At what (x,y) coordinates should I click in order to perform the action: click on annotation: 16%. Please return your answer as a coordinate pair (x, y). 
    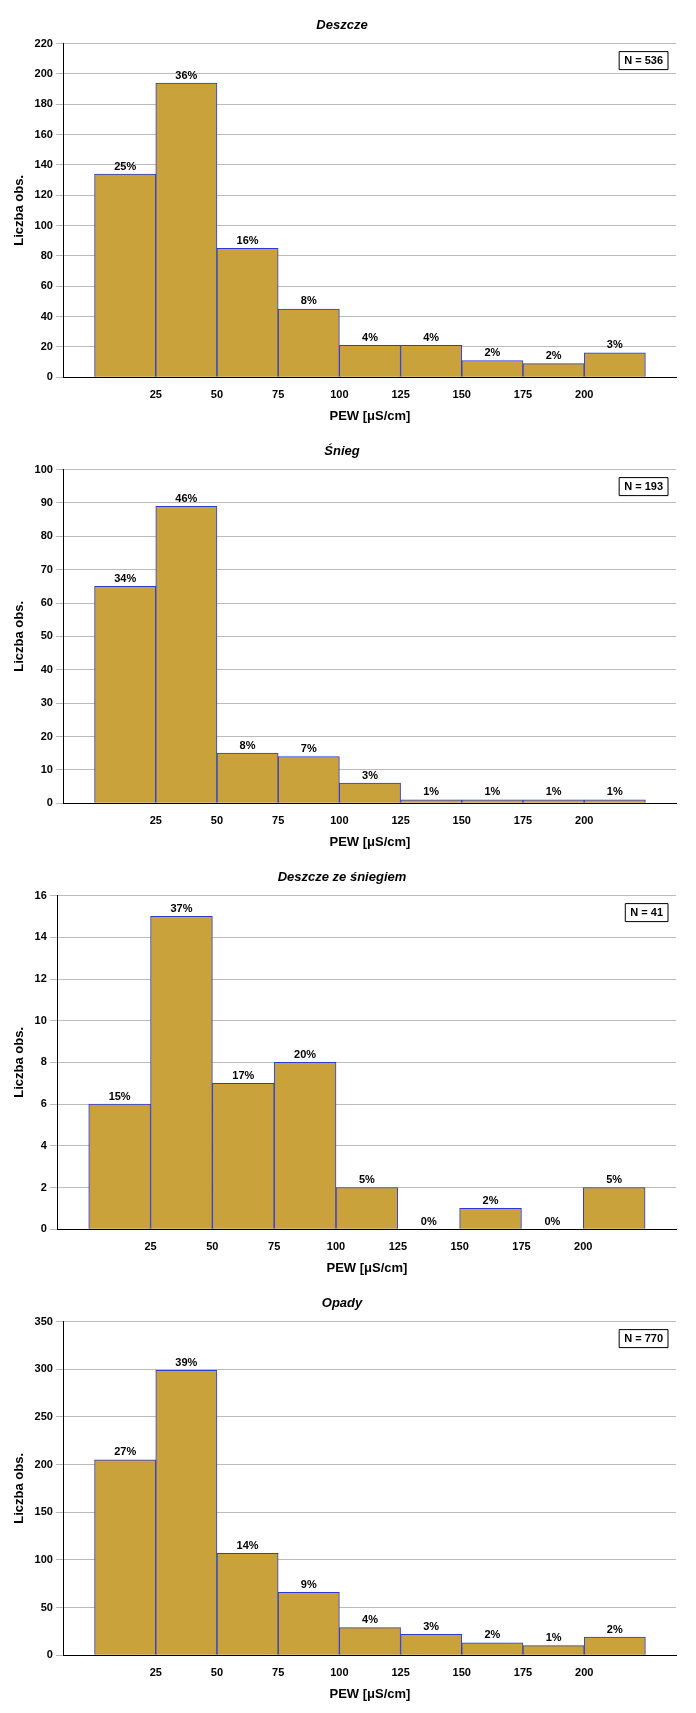
    Looking at the image, I should click on (247, 239).